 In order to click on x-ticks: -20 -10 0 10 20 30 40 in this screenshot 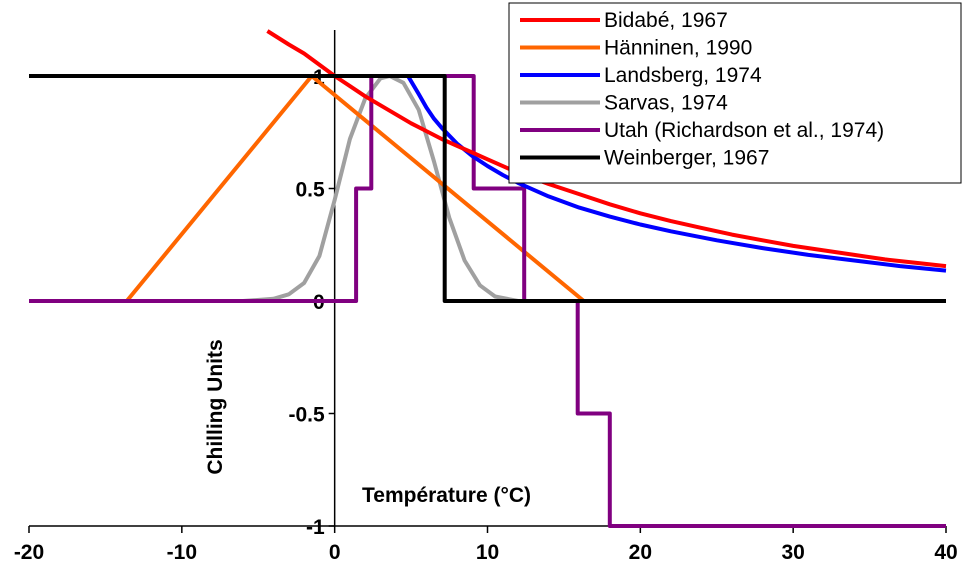, I will do `click(486, 545)`.